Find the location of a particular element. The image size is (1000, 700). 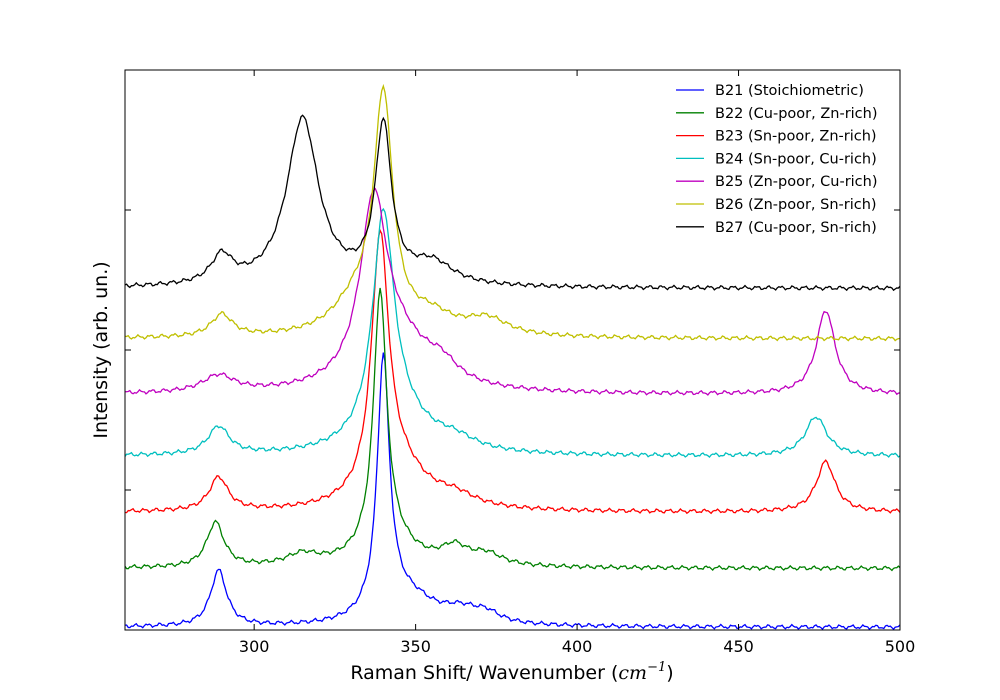

legend-label: B24 (Sn-poor, Cu-rich) is located at coordinates (796, 159).